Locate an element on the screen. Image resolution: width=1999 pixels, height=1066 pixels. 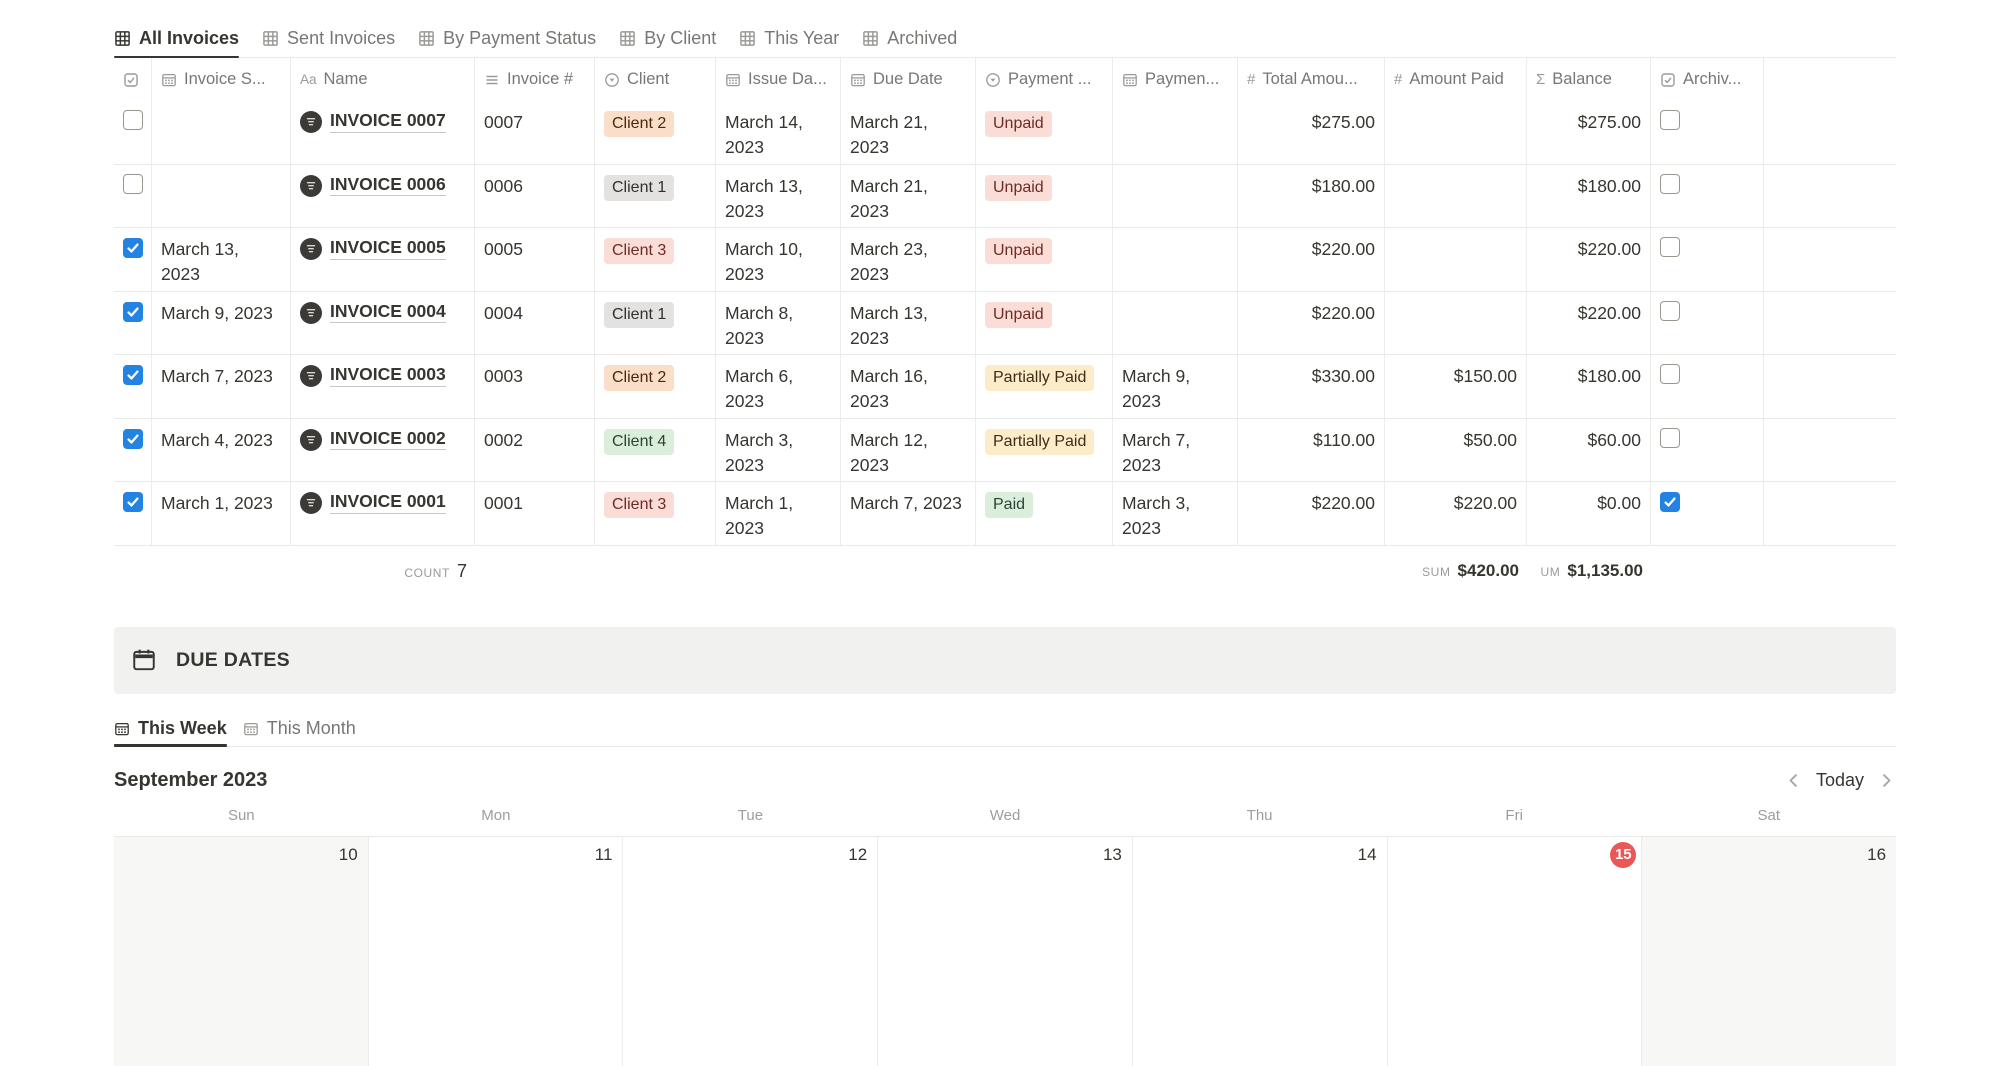
calendar-day-cell: 12 is located at coordinates (751, 951).